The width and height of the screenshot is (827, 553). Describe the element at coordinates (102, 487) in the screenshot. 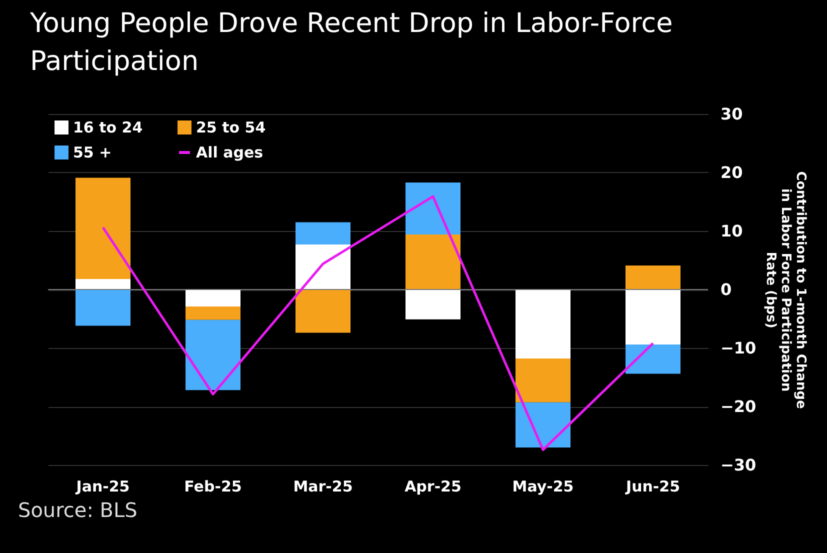

I see `x-tick-label: Jan-25` at that location.